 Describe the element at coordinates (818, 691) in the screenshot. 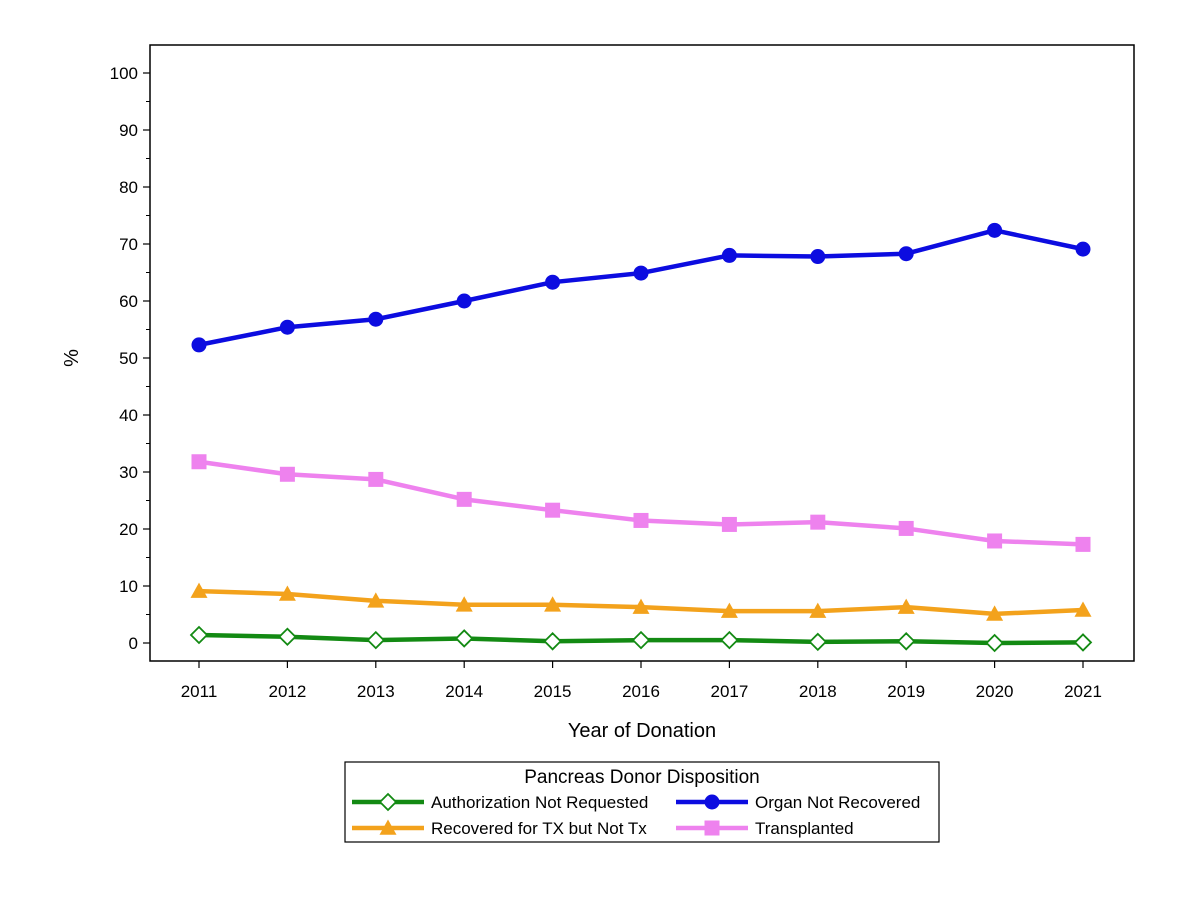

I see `x-tick-label: 2018` at that location.